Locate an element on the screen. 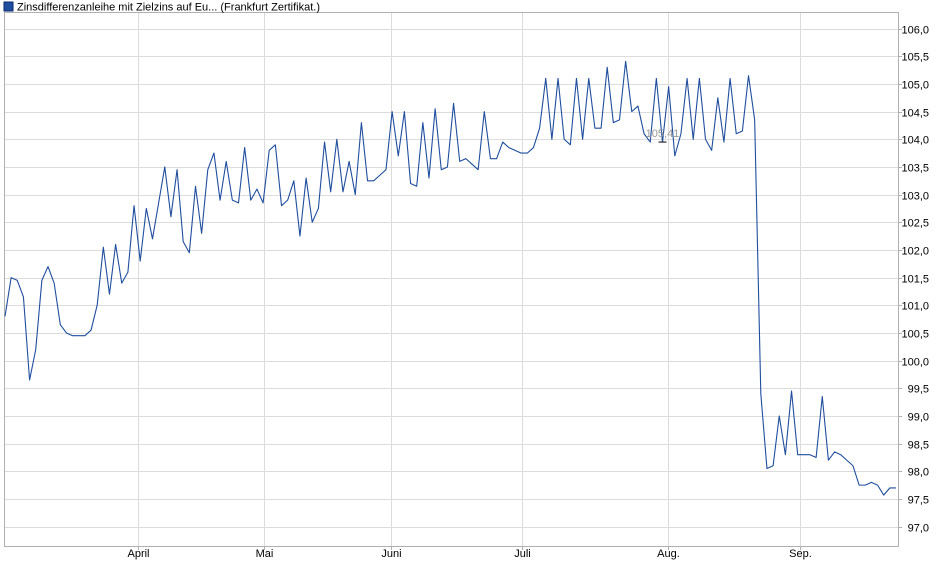 The width and height of the screenshot is (940, 579). y-tick-label: 105,5 is located at coordinates (915, 58).